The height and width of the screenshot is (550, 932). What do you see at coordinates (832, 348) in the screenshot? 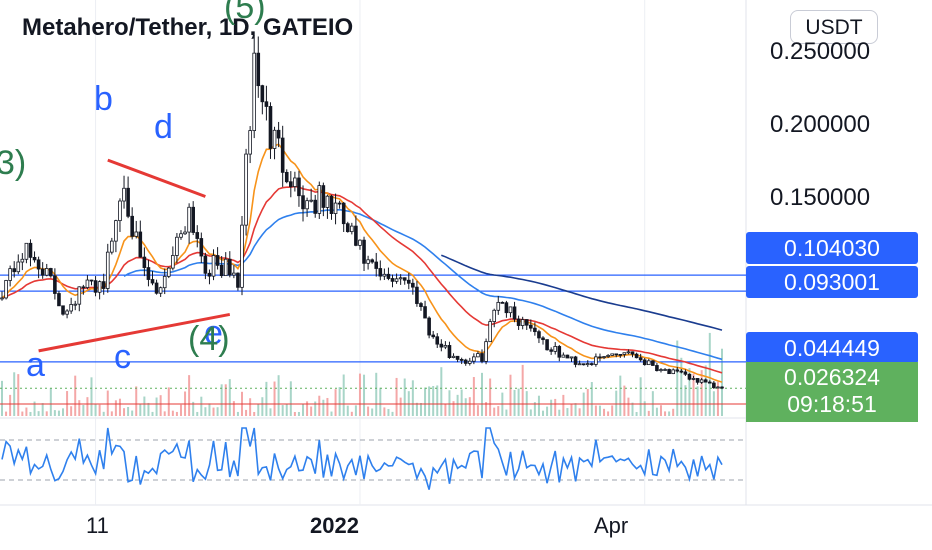
I see `price-level-badge: 0.044449` at bounding box center [832, 348].